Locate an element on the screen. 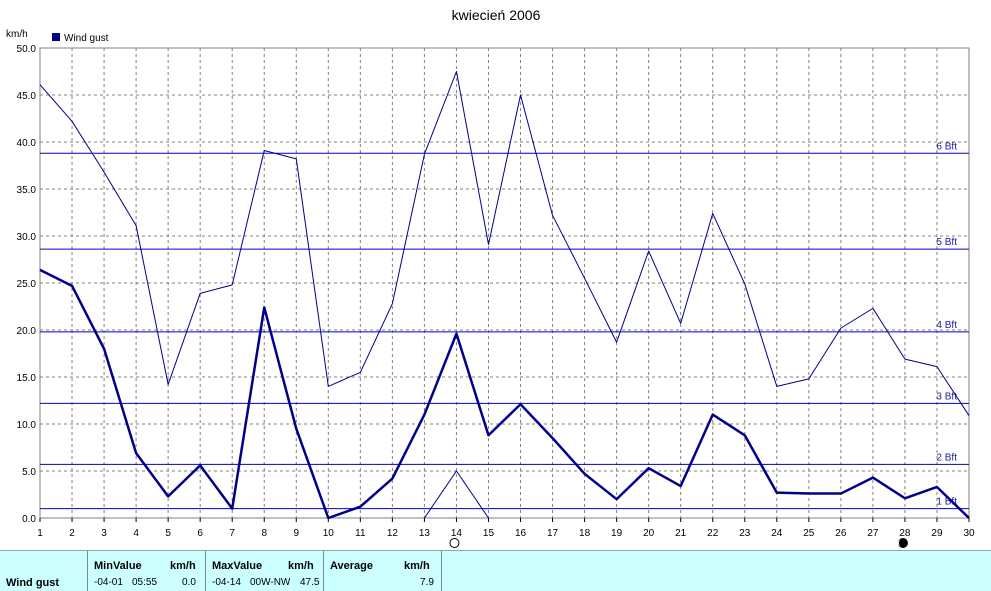 Image resolution: width=991 pixels, height=591 pixels. x-tick-label: 16 is located at coordinates (521, 533).